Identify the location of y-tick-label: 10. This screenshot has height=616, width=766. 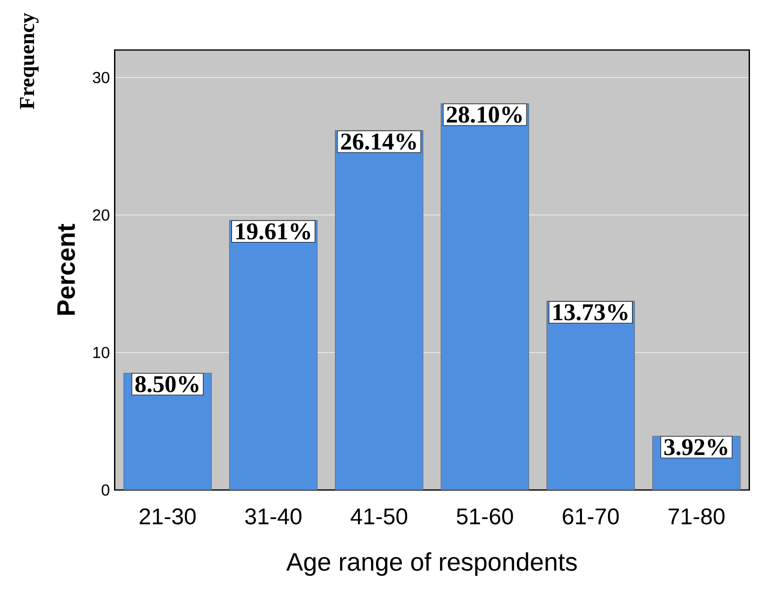
(101, 352).